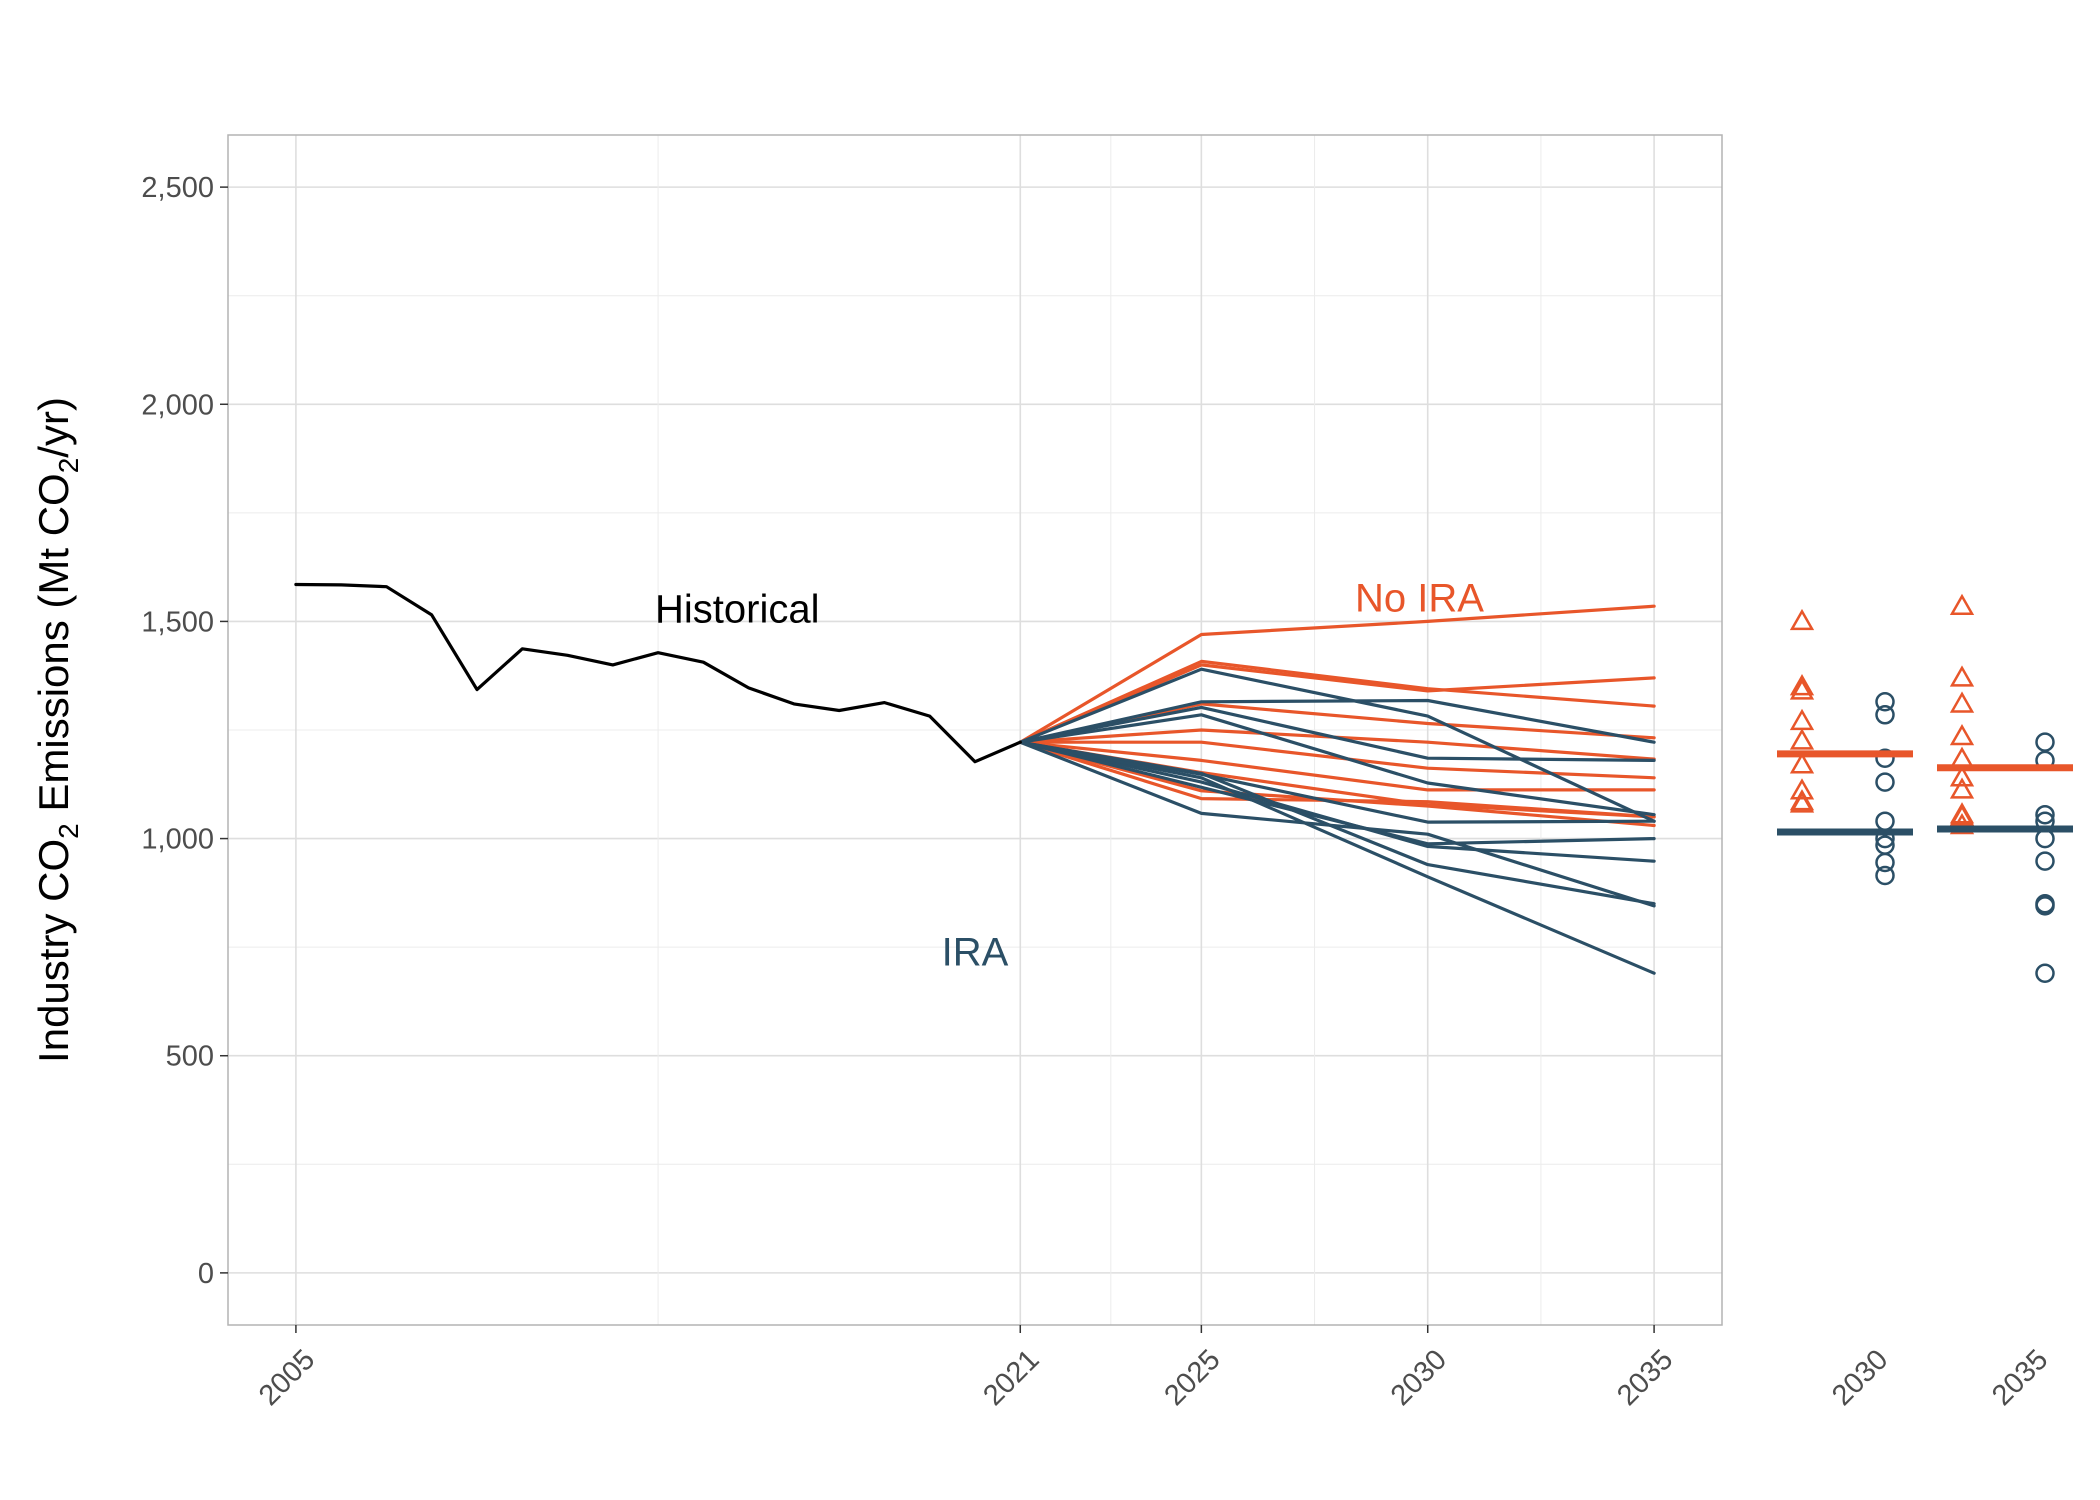 Image resolution: width=2100 pixels, height=1500 pixels. I want to click on y-axis-label: Industry CO2 Emissions (Mt CO2/yr), so click(57, 730).